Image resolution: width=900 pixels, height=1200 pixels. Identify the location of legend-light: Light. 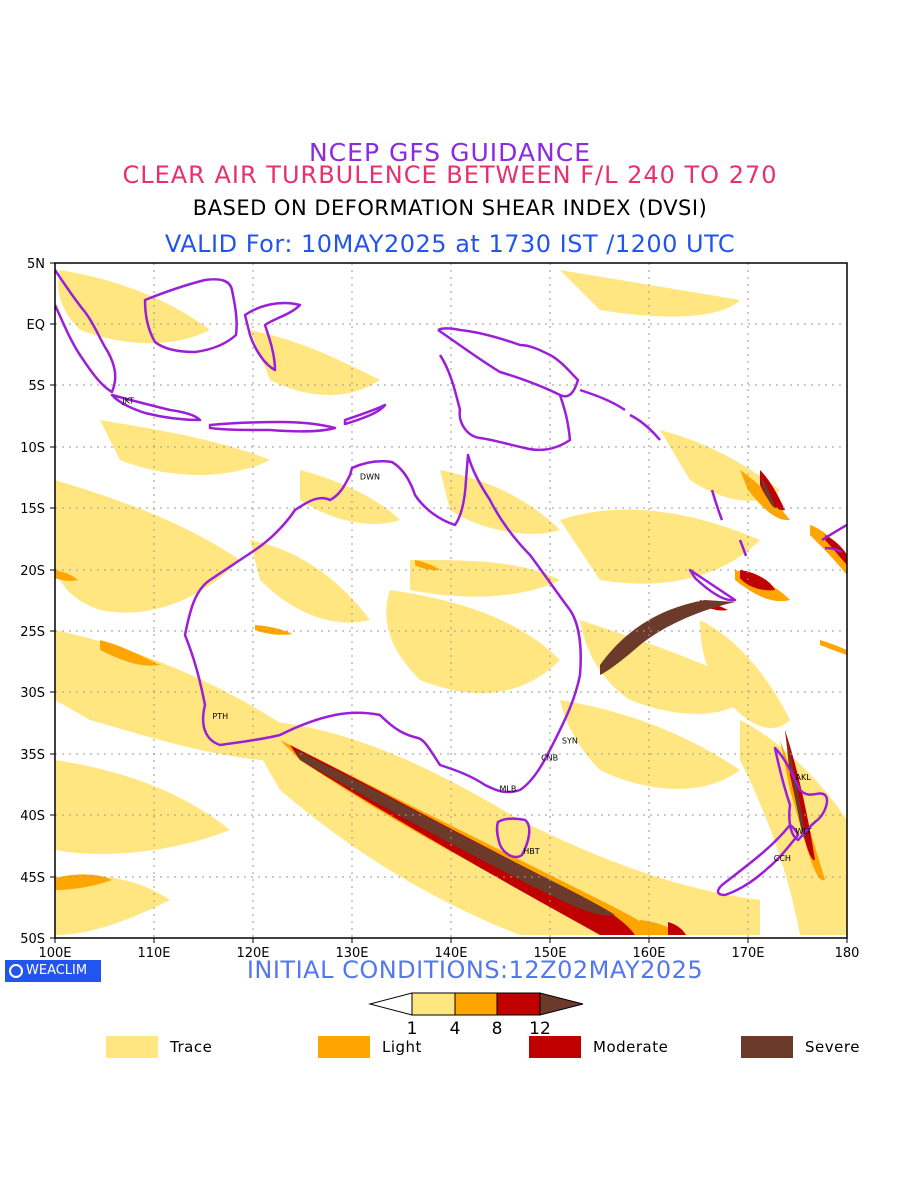
(370, 1047).